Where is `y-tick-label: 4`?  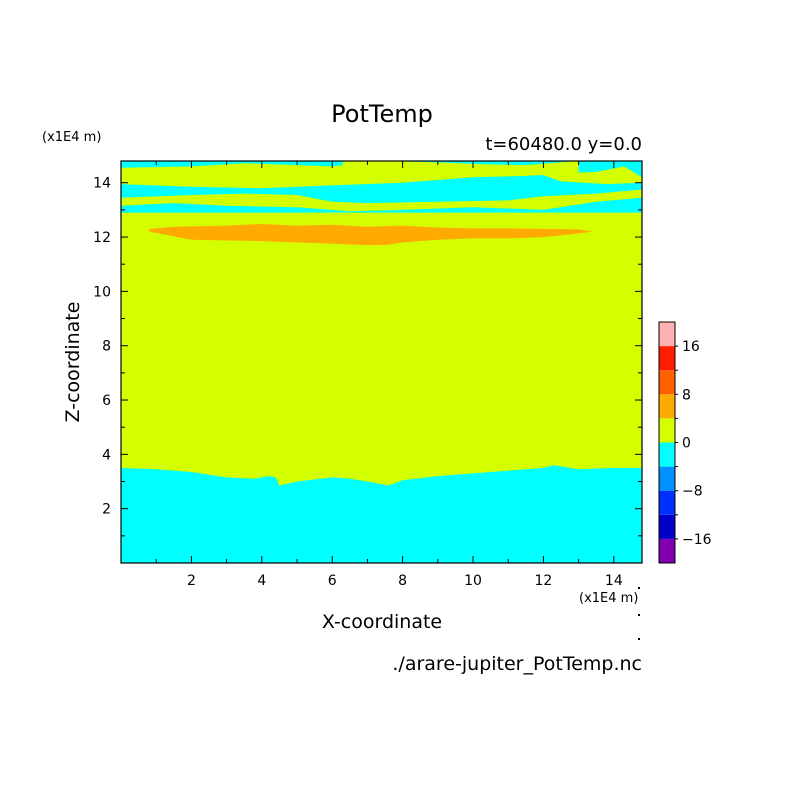 y-tick-label: 4 is located at coordinates (106, 455).